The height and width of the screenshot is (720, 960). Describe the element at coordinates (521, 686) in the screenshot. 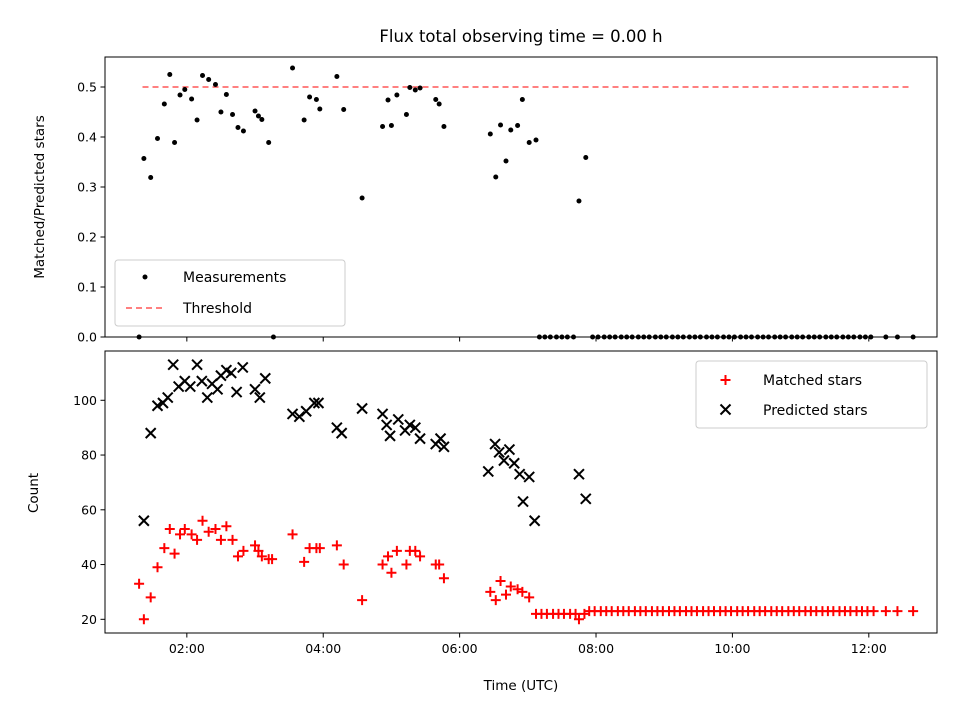

I see `x-axis-title: Time (UTC)` at that location.